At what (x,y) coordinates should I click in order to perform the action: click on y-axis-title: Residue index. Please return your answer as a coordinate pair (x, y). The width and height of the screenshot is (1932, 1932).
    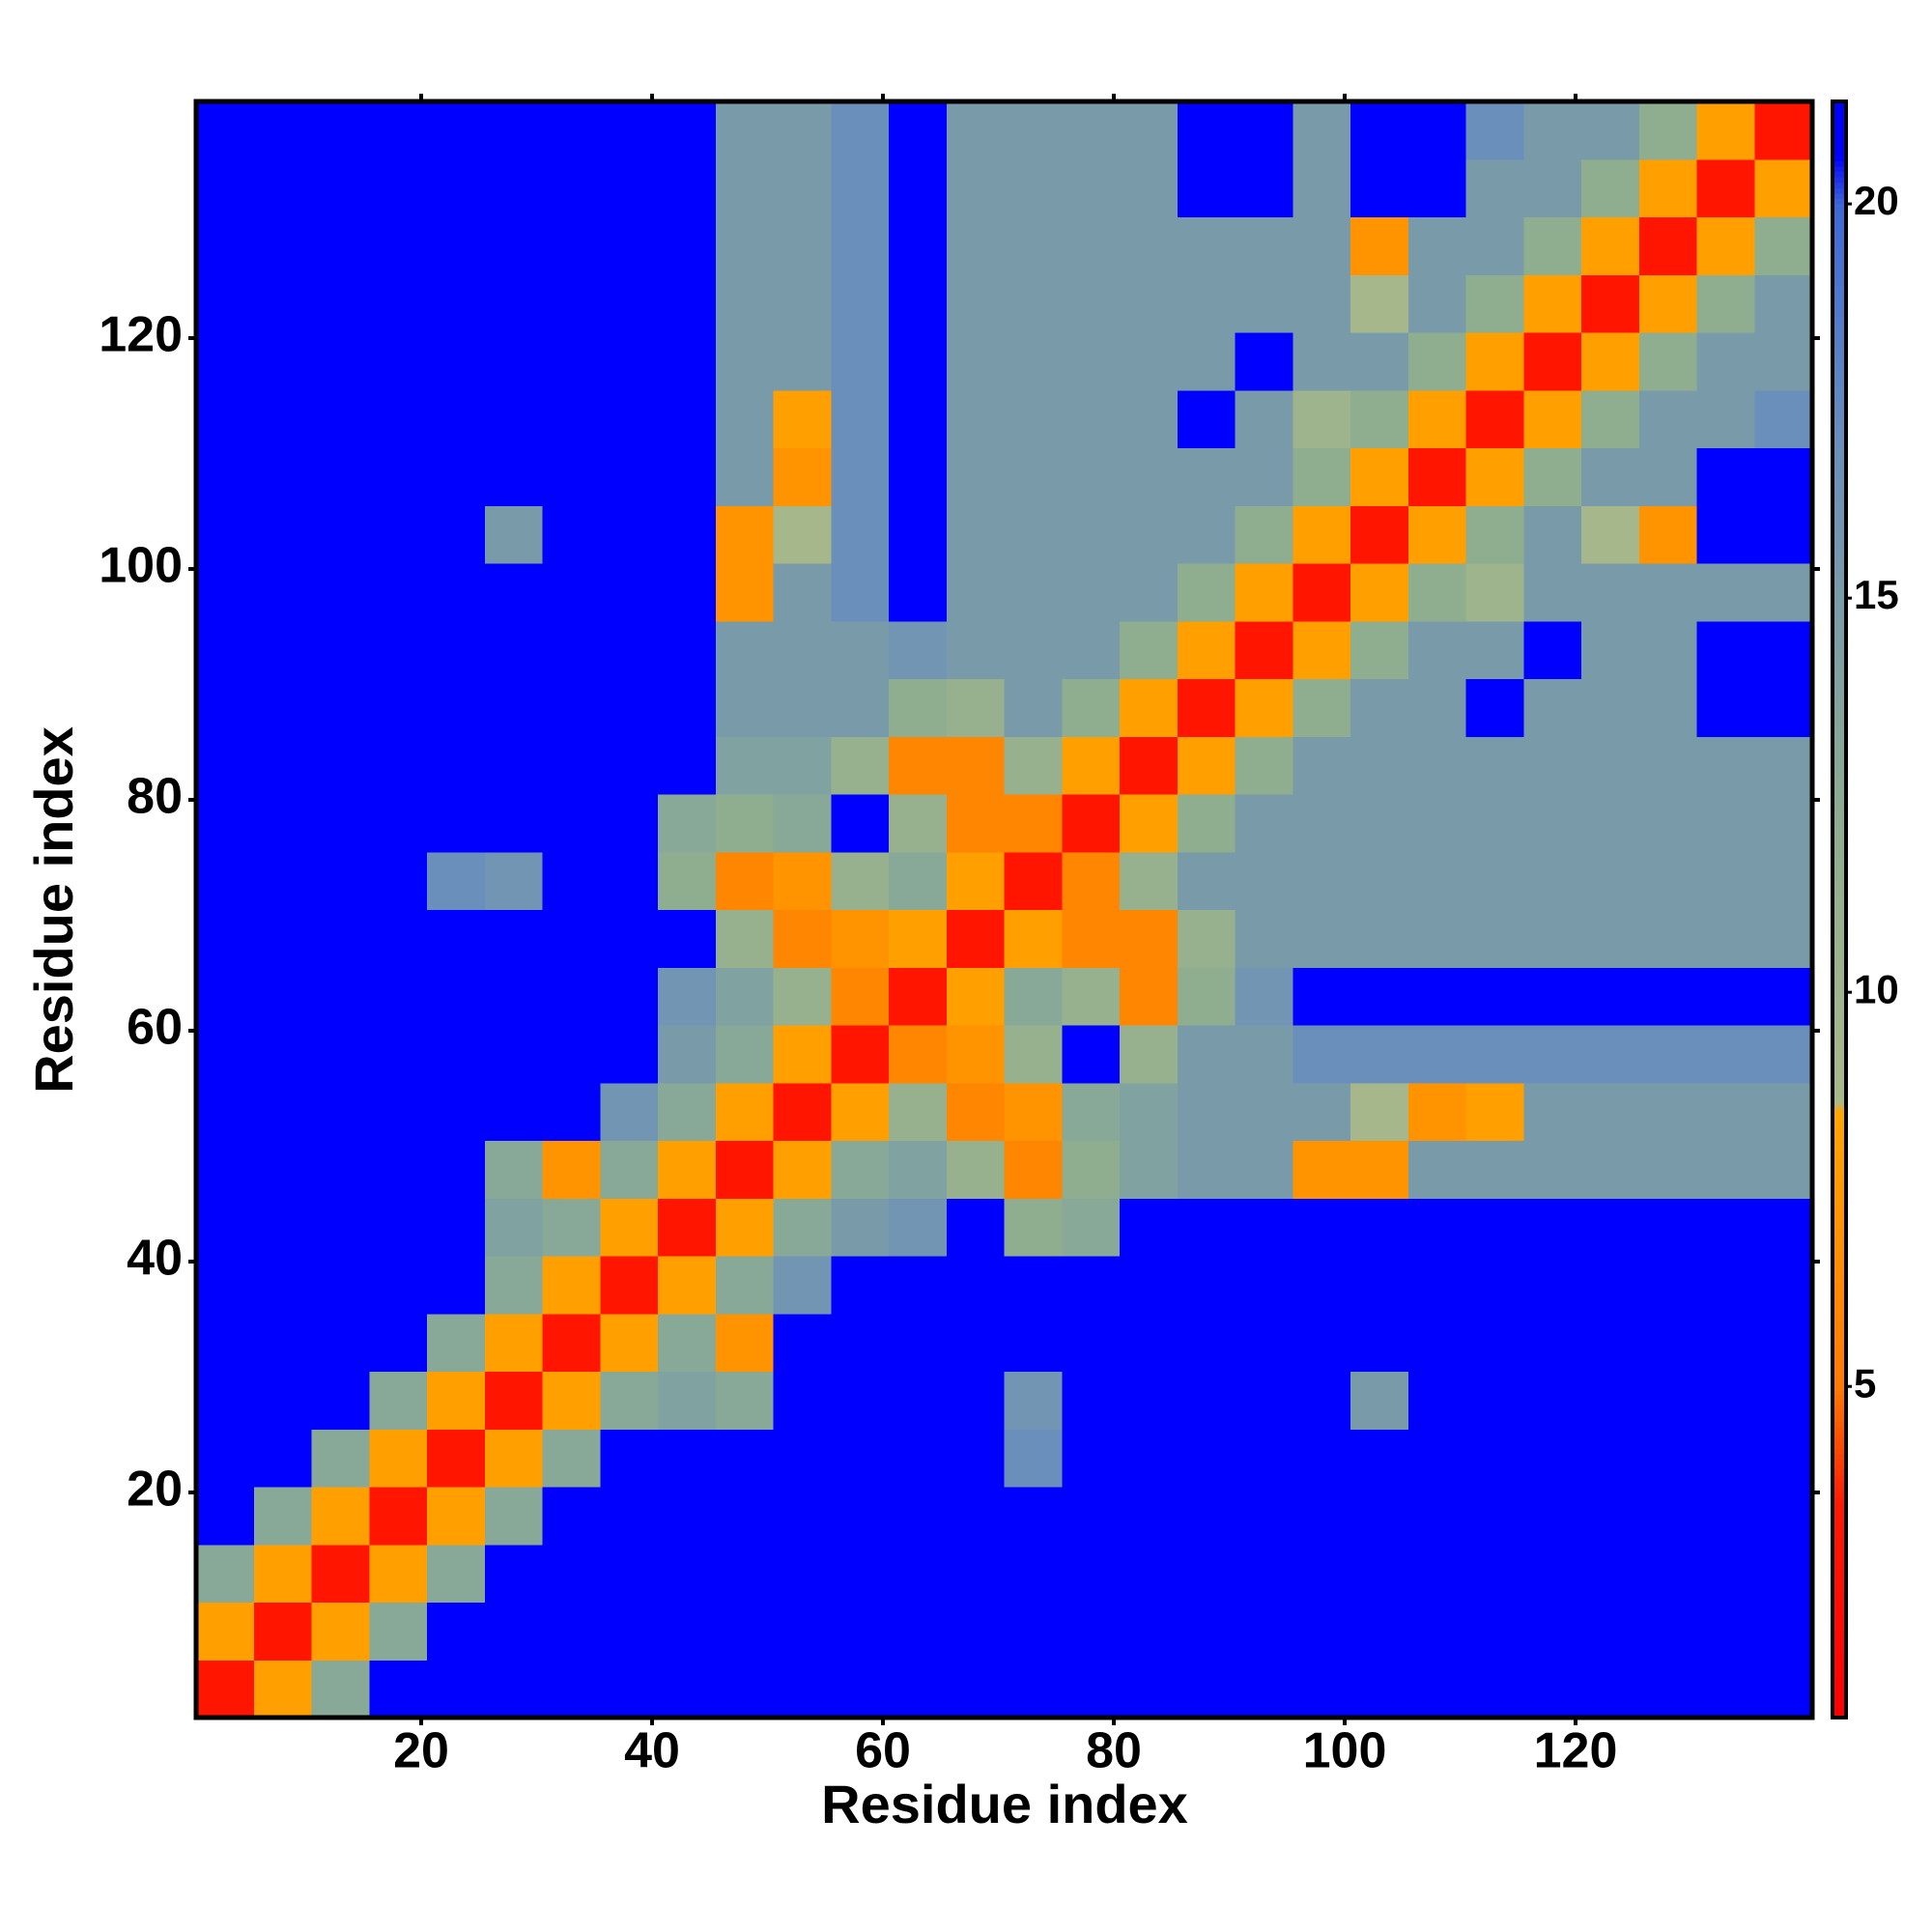
    Looking at the image, I should click on (53, 910).